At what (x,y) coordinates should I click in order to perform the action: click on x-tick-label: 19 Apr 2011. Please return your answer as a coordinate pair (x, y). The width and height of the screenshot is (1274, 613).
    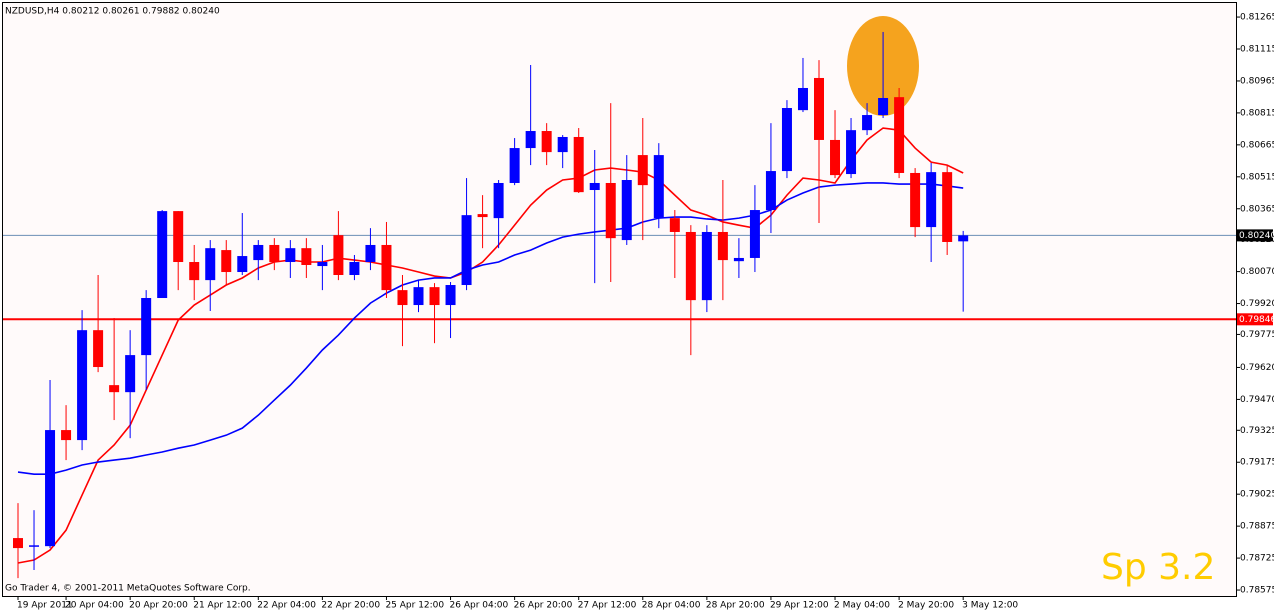
    Looking at the image, I should click on (45, 606).